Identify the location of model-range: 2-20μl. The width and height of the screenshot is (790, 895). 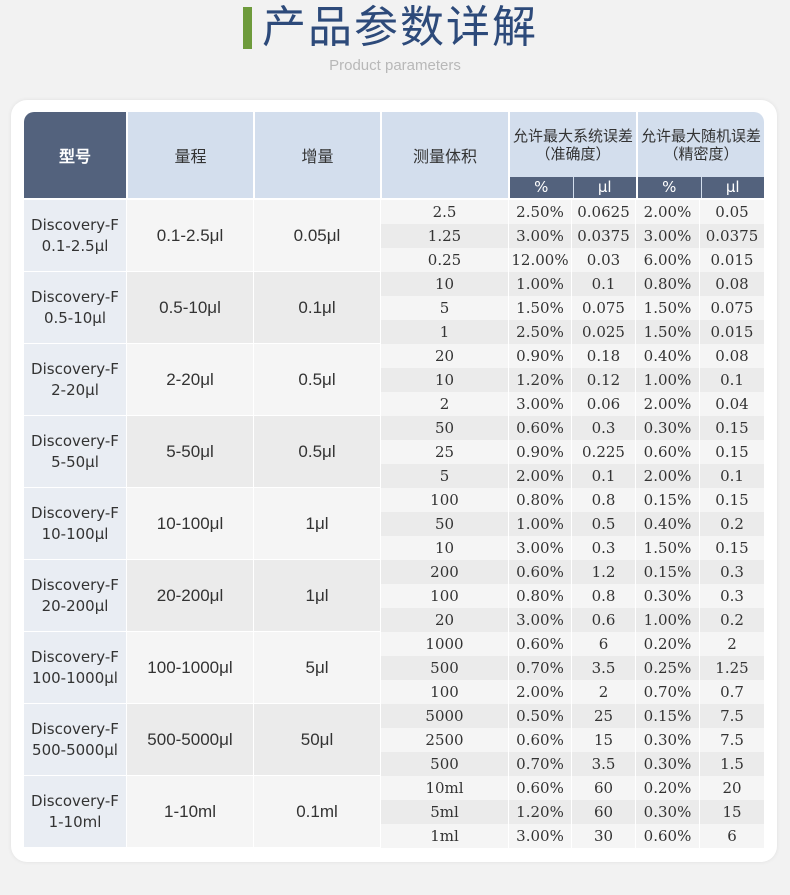
(75, 389).